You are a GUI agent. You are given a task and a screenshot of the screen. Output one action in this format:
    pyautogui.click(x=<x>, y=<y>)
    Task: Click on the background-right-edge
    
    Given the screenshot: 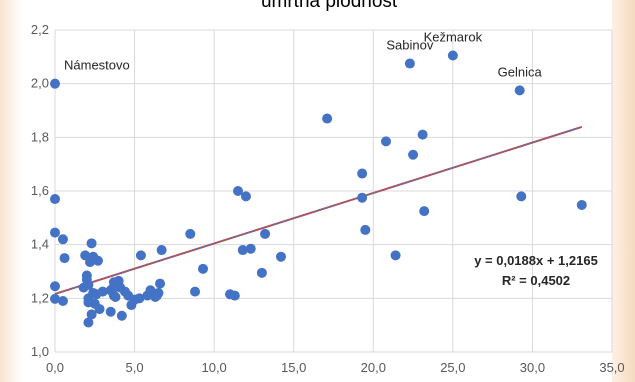 What is the action you would take?
    pyautogui.click(x=623, y=191)
    